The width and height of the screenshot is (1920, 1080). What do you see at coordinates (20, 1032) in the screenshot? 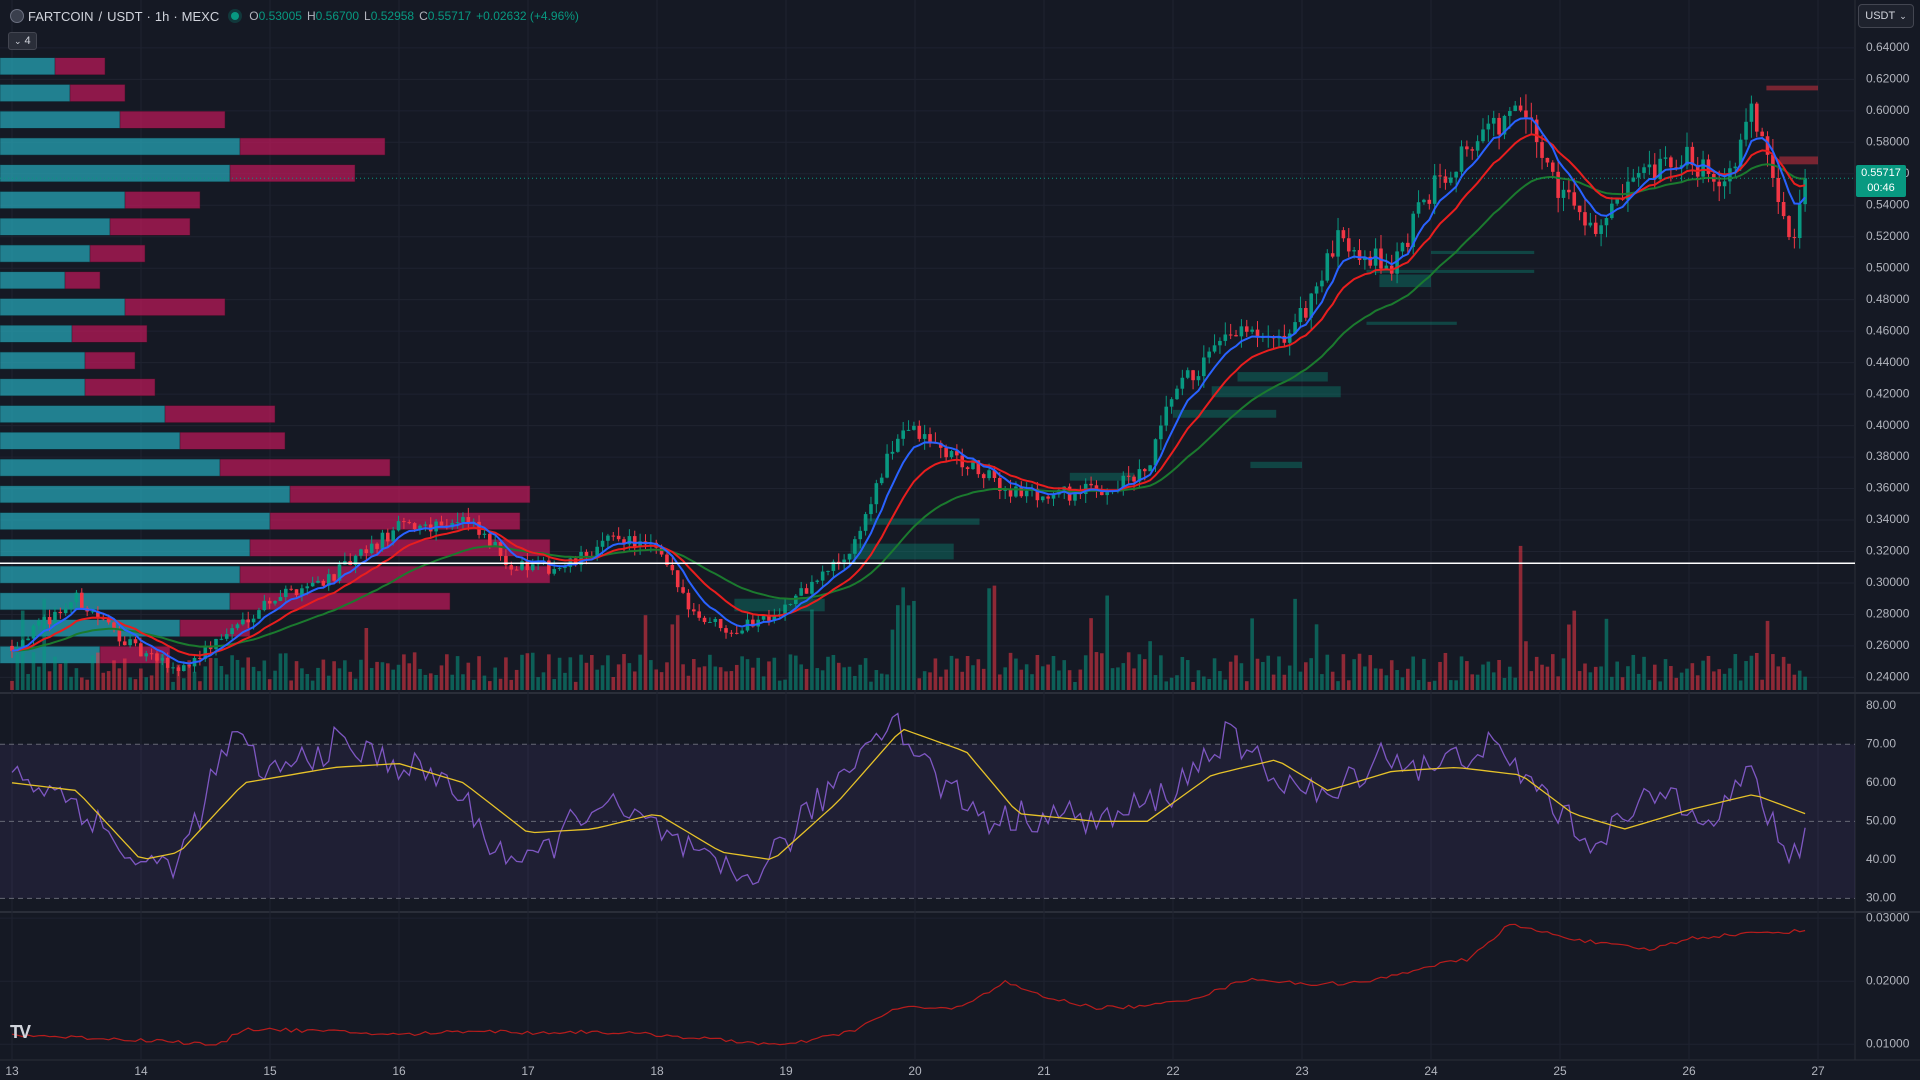
I see `tradingview-logo-icon: TV` at bounding box center [20, 1032].